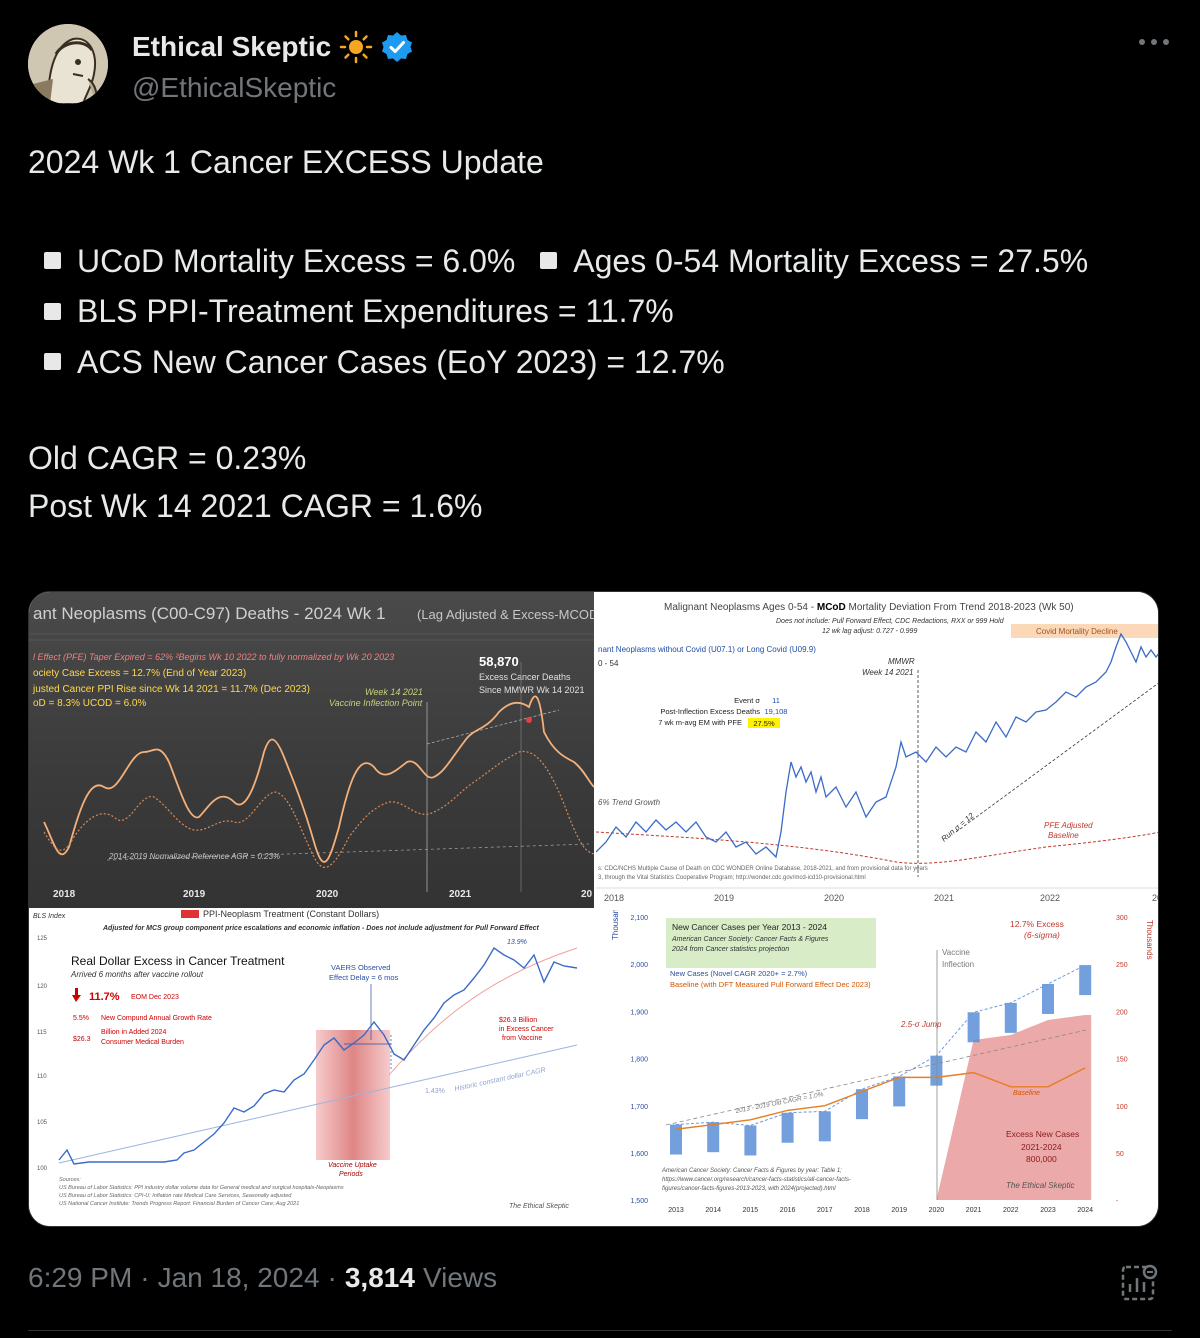  What do you see at coordinates (1122, 918) in the screenshot?
I see `p4-right-tick: 300` at bounding box center [1122, 918].